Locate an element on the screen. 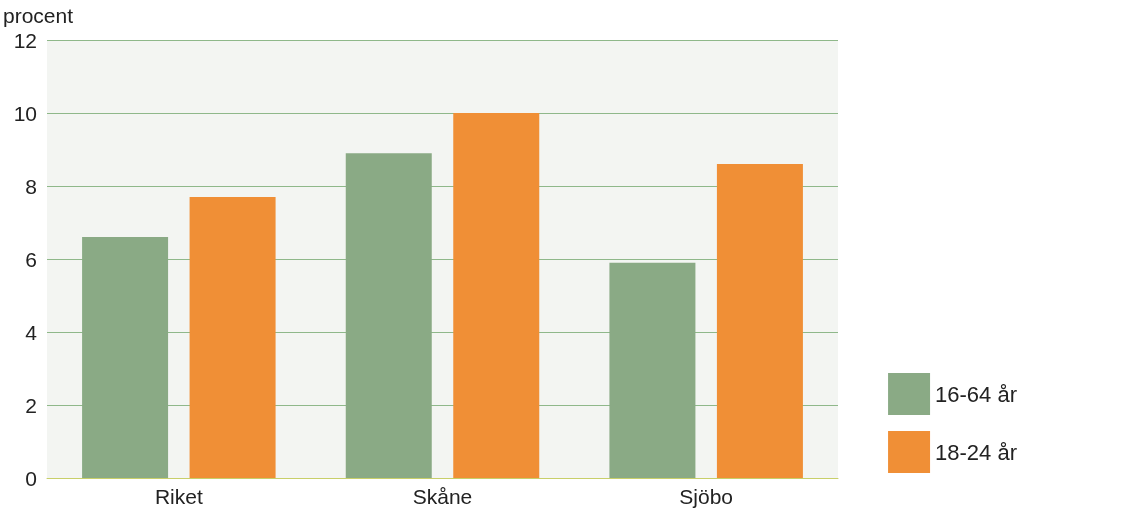  x-tick-label: Riket is located at coordinates (178, 496).